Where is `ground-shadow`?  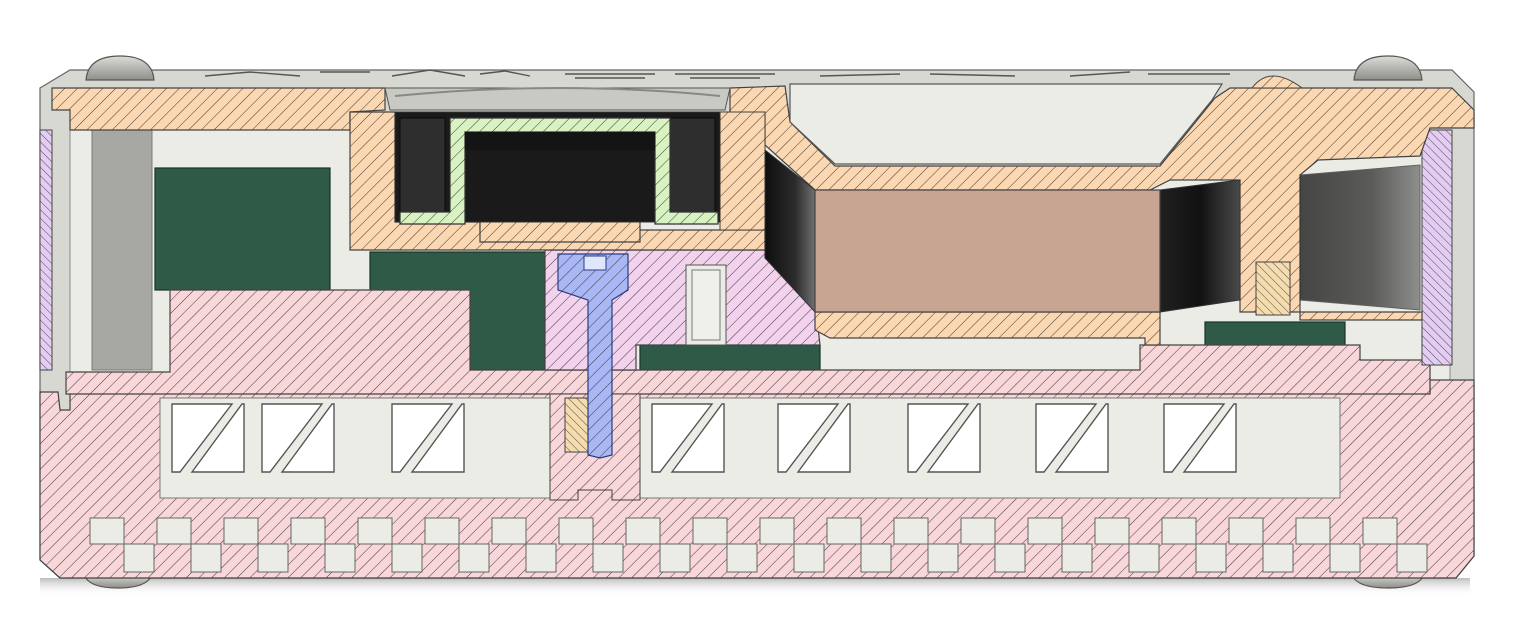
ground-shadow is located at coordinates (755, 587).